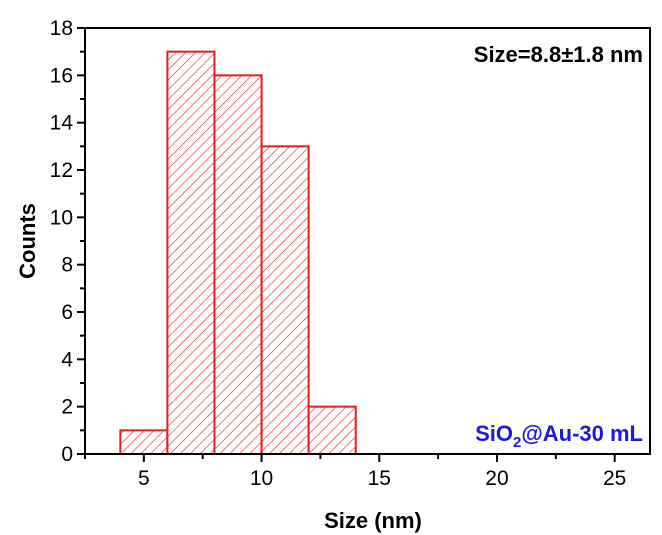  What do you see at coordinates (67, 407) in the screenshot?
I see `y-tick-label: 2` at bounding box center [67, 407].